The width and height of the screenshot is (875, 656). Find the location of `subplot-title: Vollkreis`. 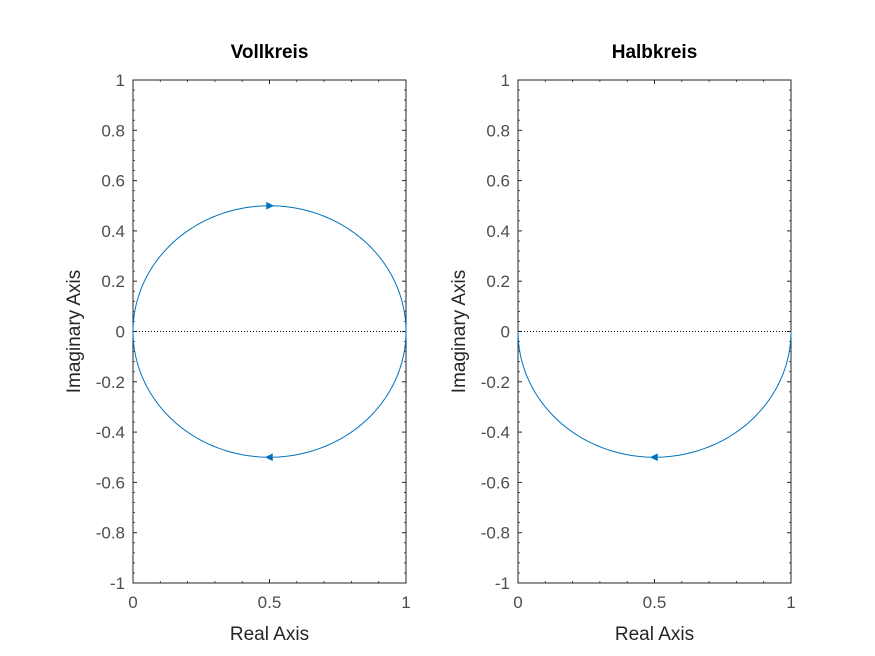

subplot-title: Vollkreis is located at coordinates (270, 52).